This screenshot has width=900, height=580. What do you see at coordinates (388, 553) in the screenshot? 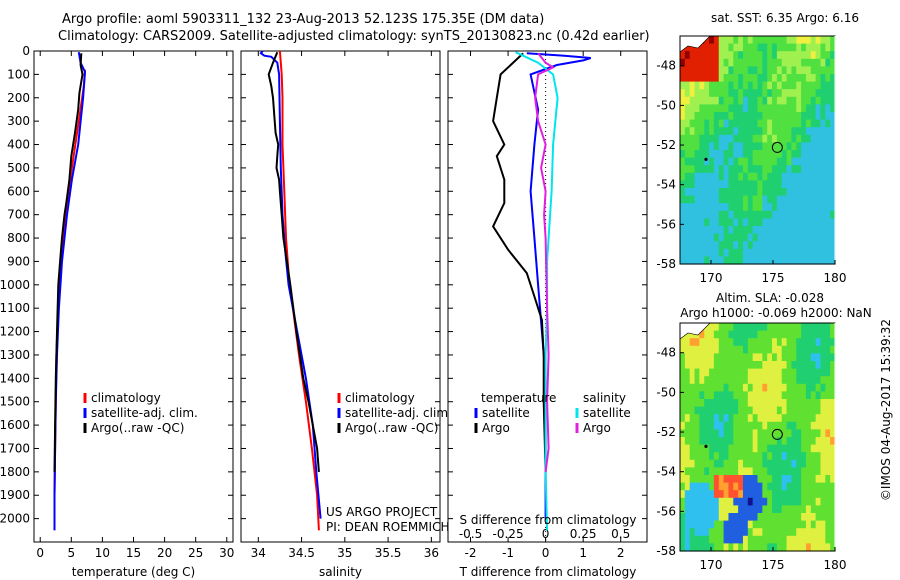
I see `x-tick-label-salinity: 35.5` at bounding box center [388, 553].